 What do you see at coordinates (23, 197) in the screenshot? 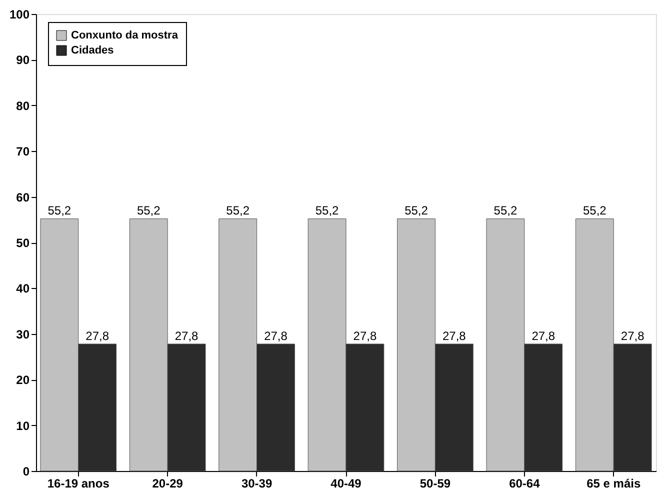
I see `y-tick-label: 60` at bounding box center [23, 197].